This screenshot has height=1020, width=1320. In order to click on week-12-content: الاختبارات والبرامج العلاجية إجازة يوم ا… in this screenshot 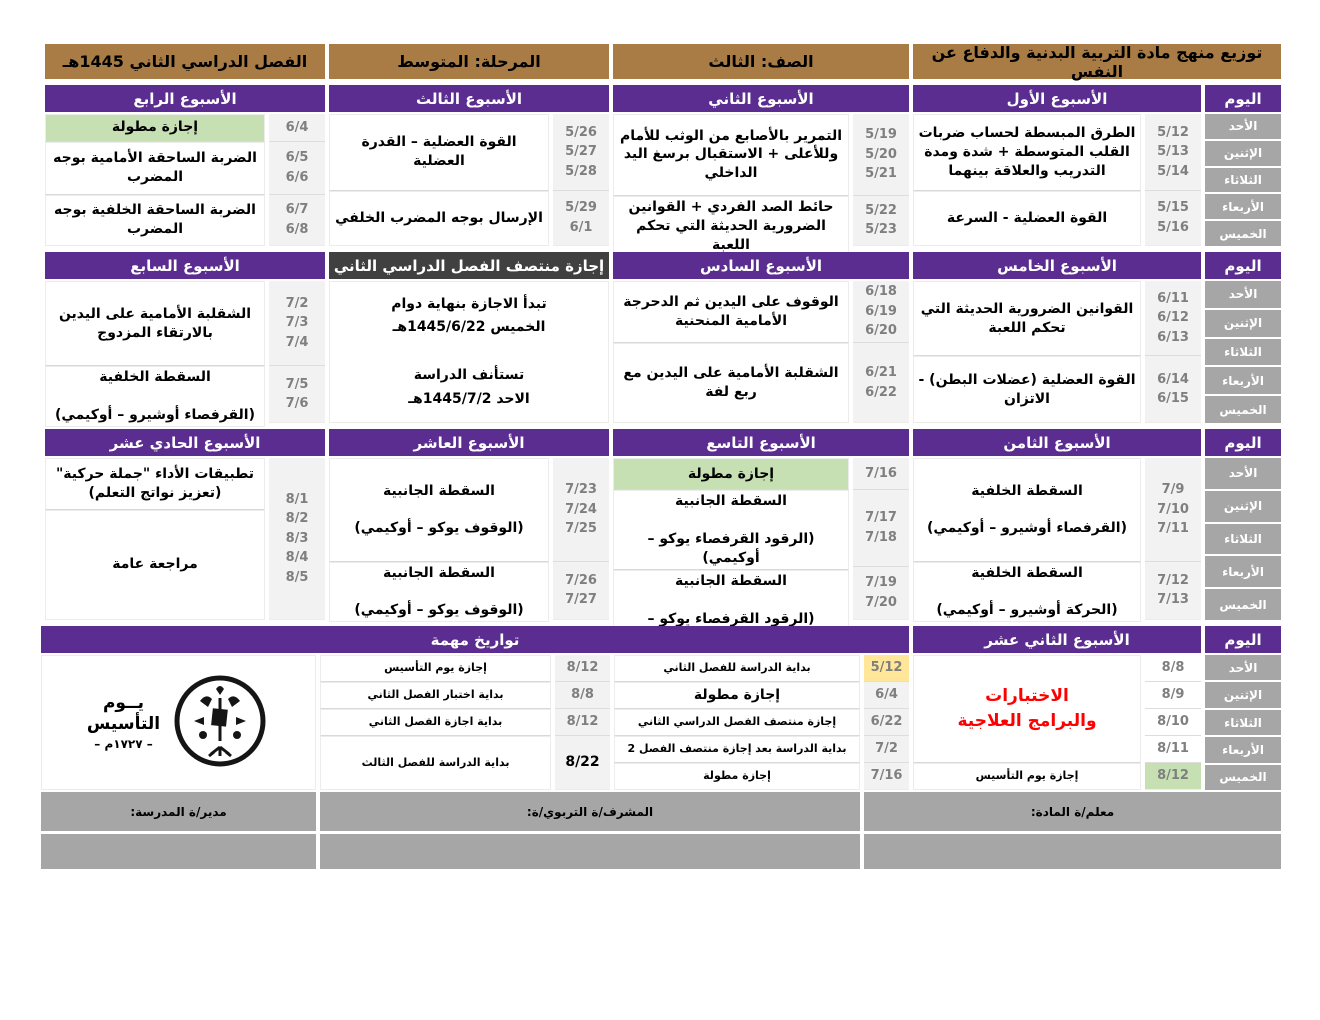, I will do `click(1027, 722)`.